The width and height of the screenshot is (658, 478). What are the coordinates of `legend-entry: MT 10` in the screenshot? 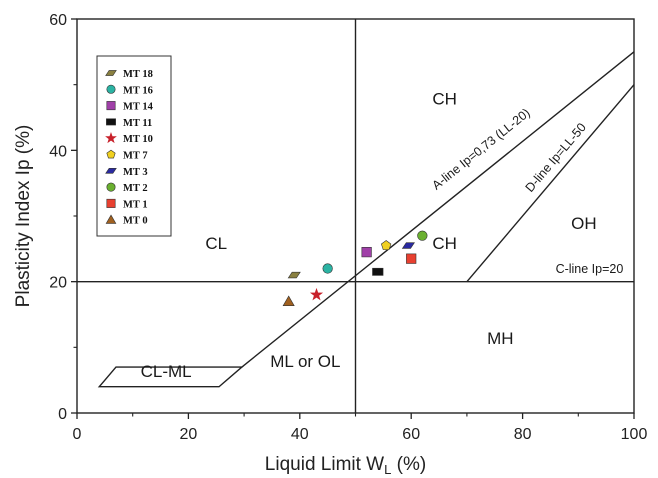 It's located at (138, 139).